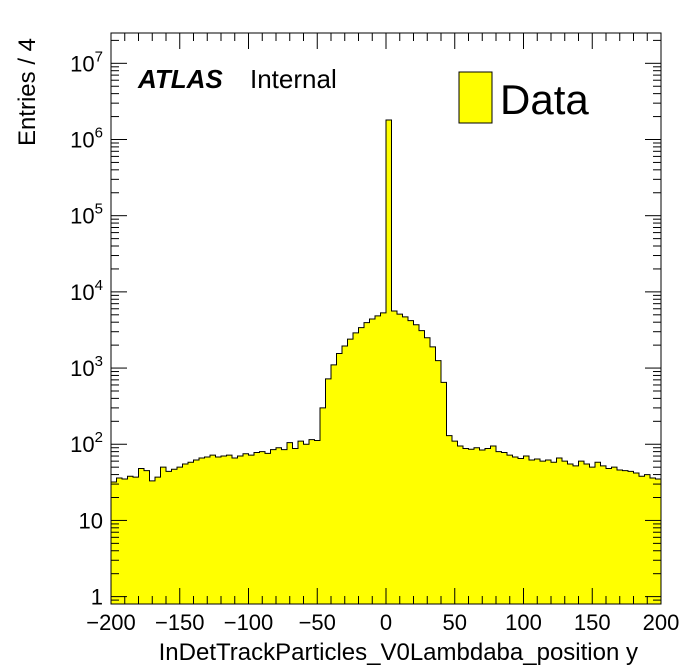 Image resolution: width=696 pixels, height=672 pixels. What do you see at coordinates (86, 443) in the screenshot?
I see `y-tick-label: 10²` at bounding box center [86, 443].